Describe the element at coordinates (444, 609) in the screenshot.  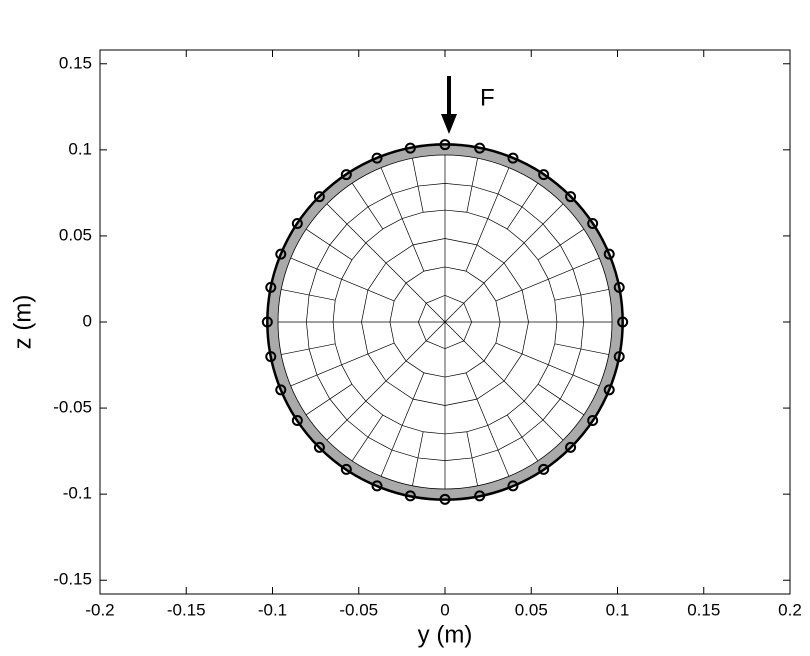
I see `x-tick-label: 0` at that location.